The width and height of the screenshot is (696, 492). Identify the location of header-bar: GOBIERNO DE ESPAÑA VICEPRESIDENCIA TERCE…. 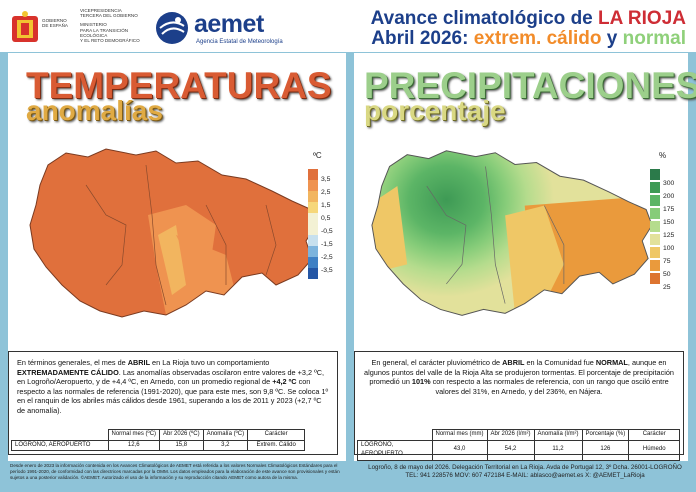
(348, 26).